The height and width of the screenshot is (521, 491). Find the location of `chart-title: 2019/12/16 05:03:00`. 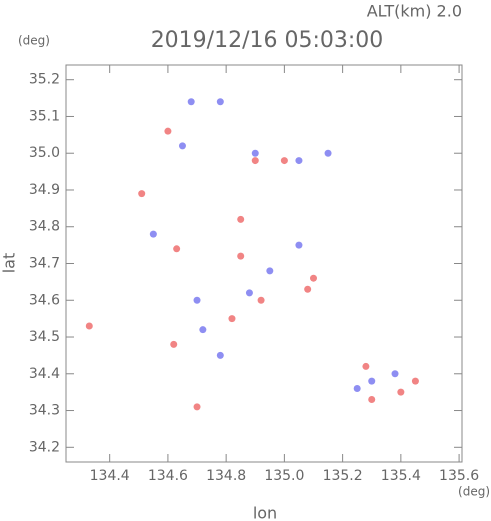

chart-title: 2019/12/16 05:03:00 is located at coordinates (267, 40).